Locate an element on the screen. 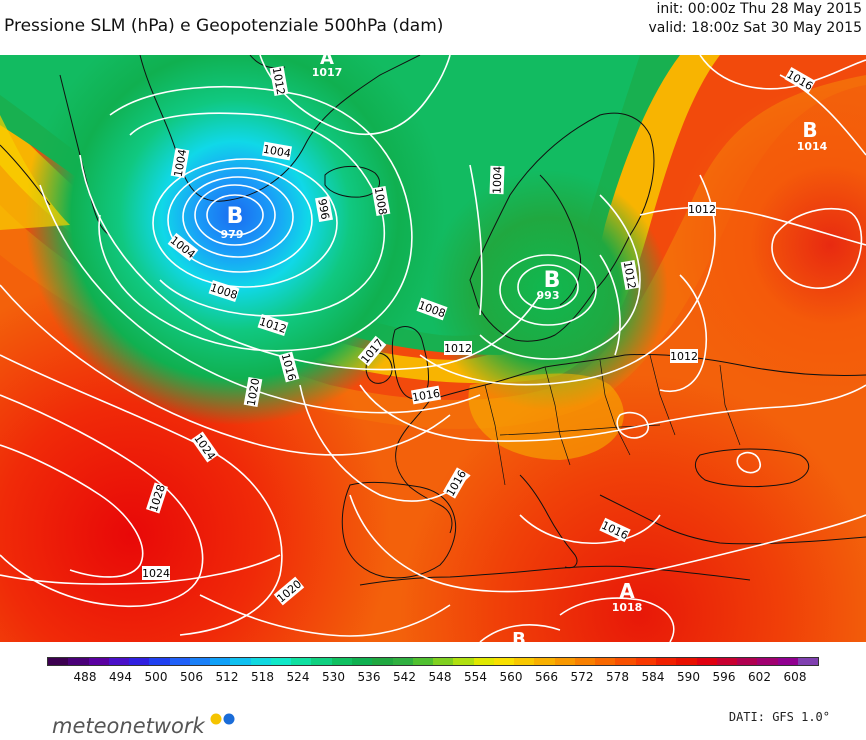 This screenshot has height=740, width=866. svg-text: 1018 is located at coordinates (627, 607).